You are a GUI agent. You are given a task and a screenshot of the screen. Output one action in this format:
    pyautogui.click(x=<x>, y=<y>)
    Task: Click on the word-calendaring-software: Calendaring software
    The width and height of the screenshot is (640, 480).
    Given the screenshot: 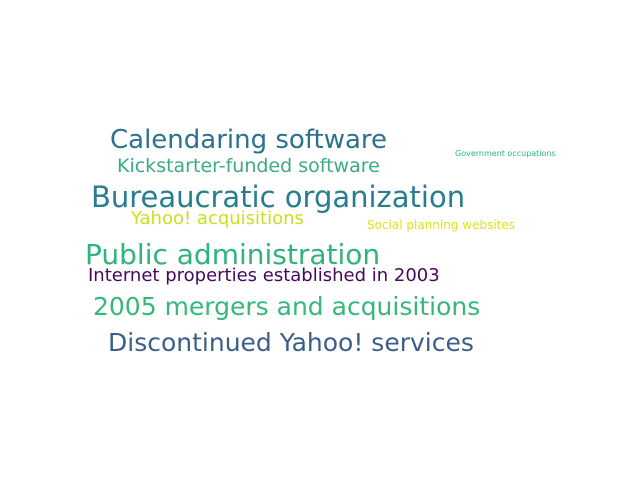 What is the action you would take?
    pyautogui.click(x=249, y=140)
    